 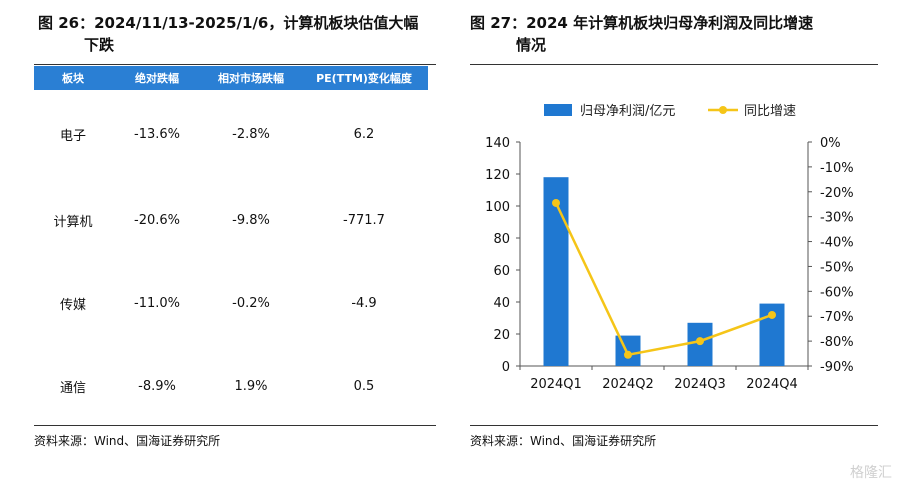 What do you see at coordinates (628, 384) in the screenshot?
I see `x-tick-label: 2024Q2` at bounding box center [628, 384].